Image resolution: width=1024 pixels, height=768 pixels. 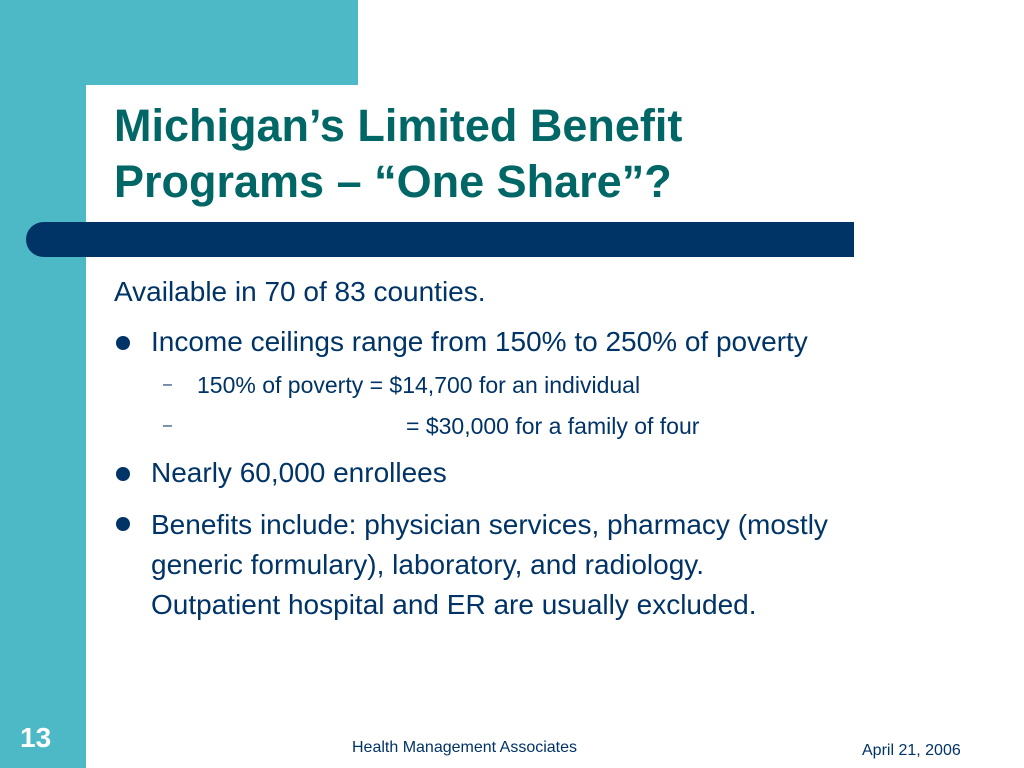 I want to click on intro-text: Available in 70 of 83 counties., so click(x=300, y=291).